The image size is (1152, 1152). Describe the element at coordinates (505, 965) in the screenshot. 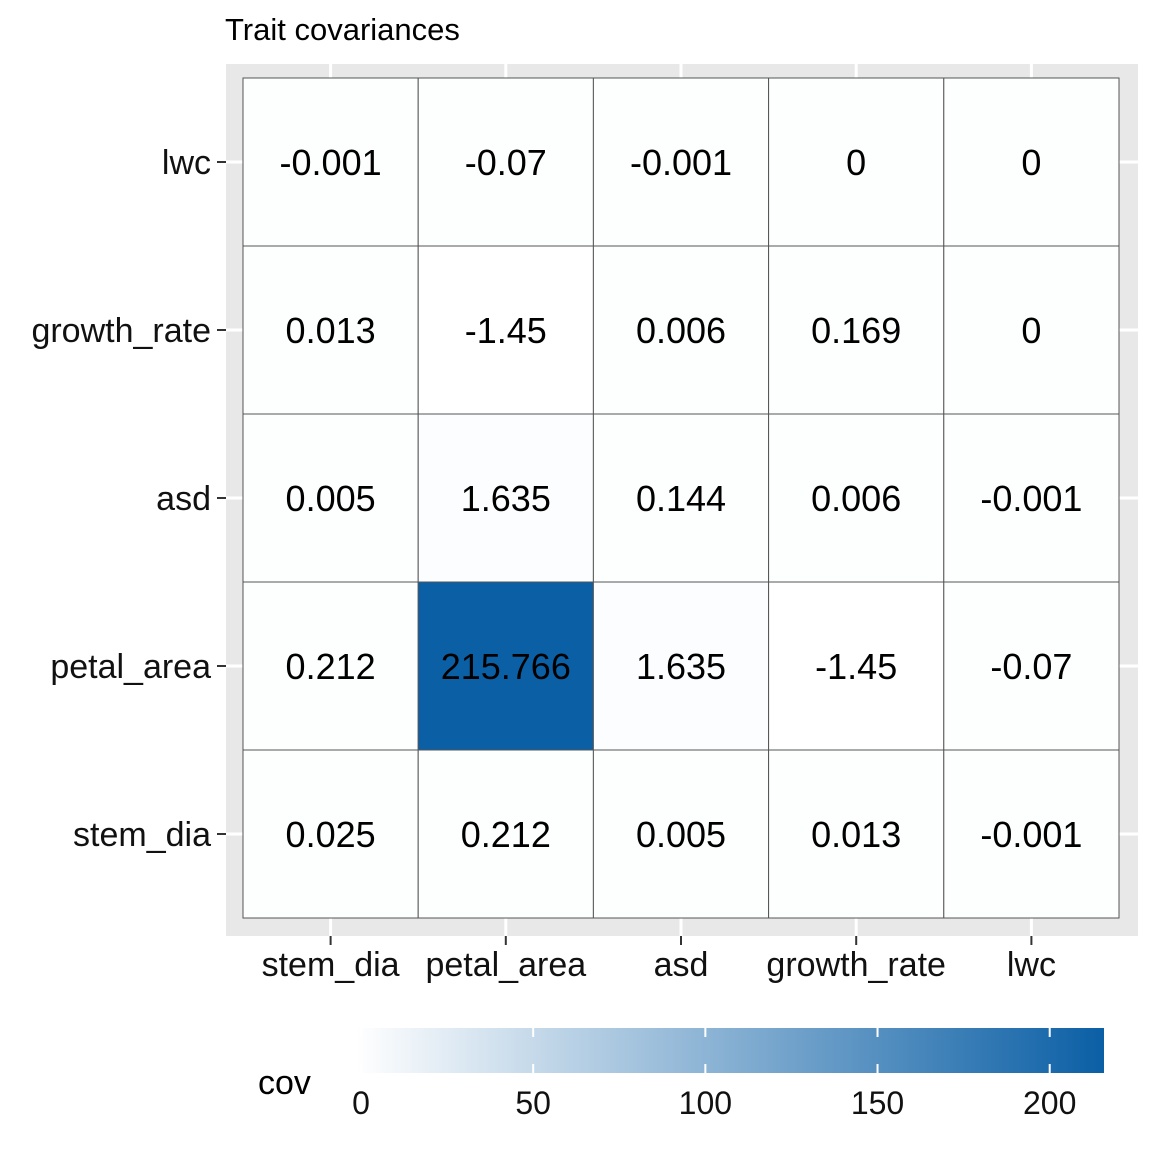

I see `x-tick-label: petal_area` at that location.